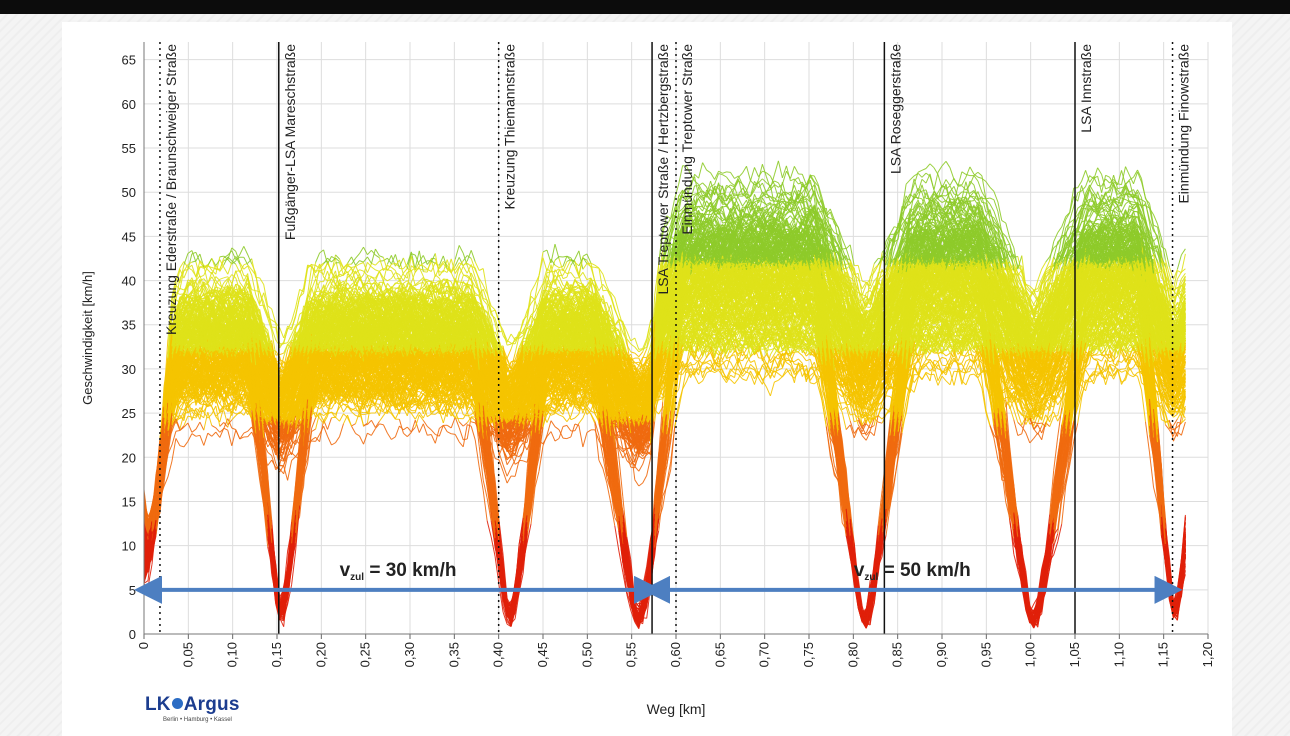 The width and height of the screenshot is (1290, 736). I want to click on top-border-bar, so click(645, 7).